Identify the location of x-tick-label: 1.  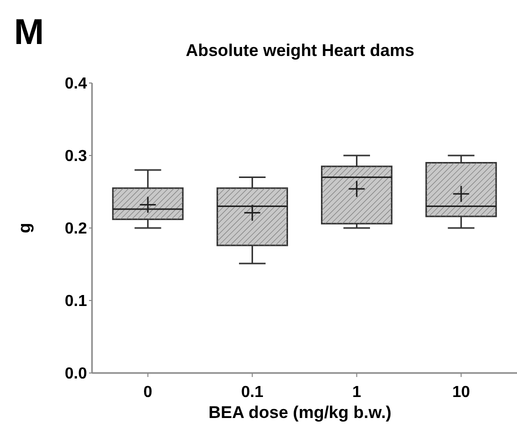
(357, 392).